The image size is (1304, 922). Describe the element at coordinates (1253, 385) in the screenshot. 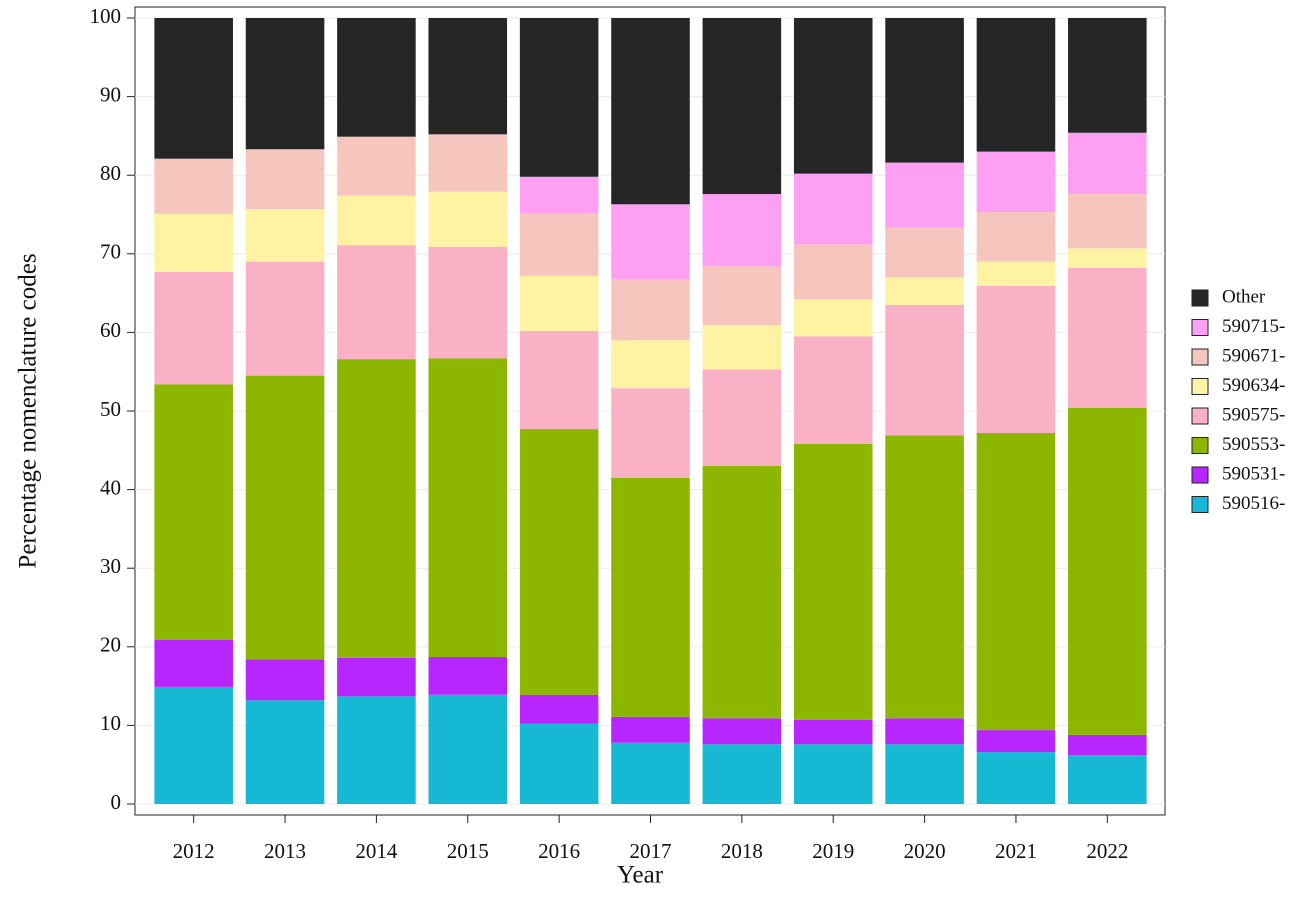

I see `legend-label: 590634-` at that location.